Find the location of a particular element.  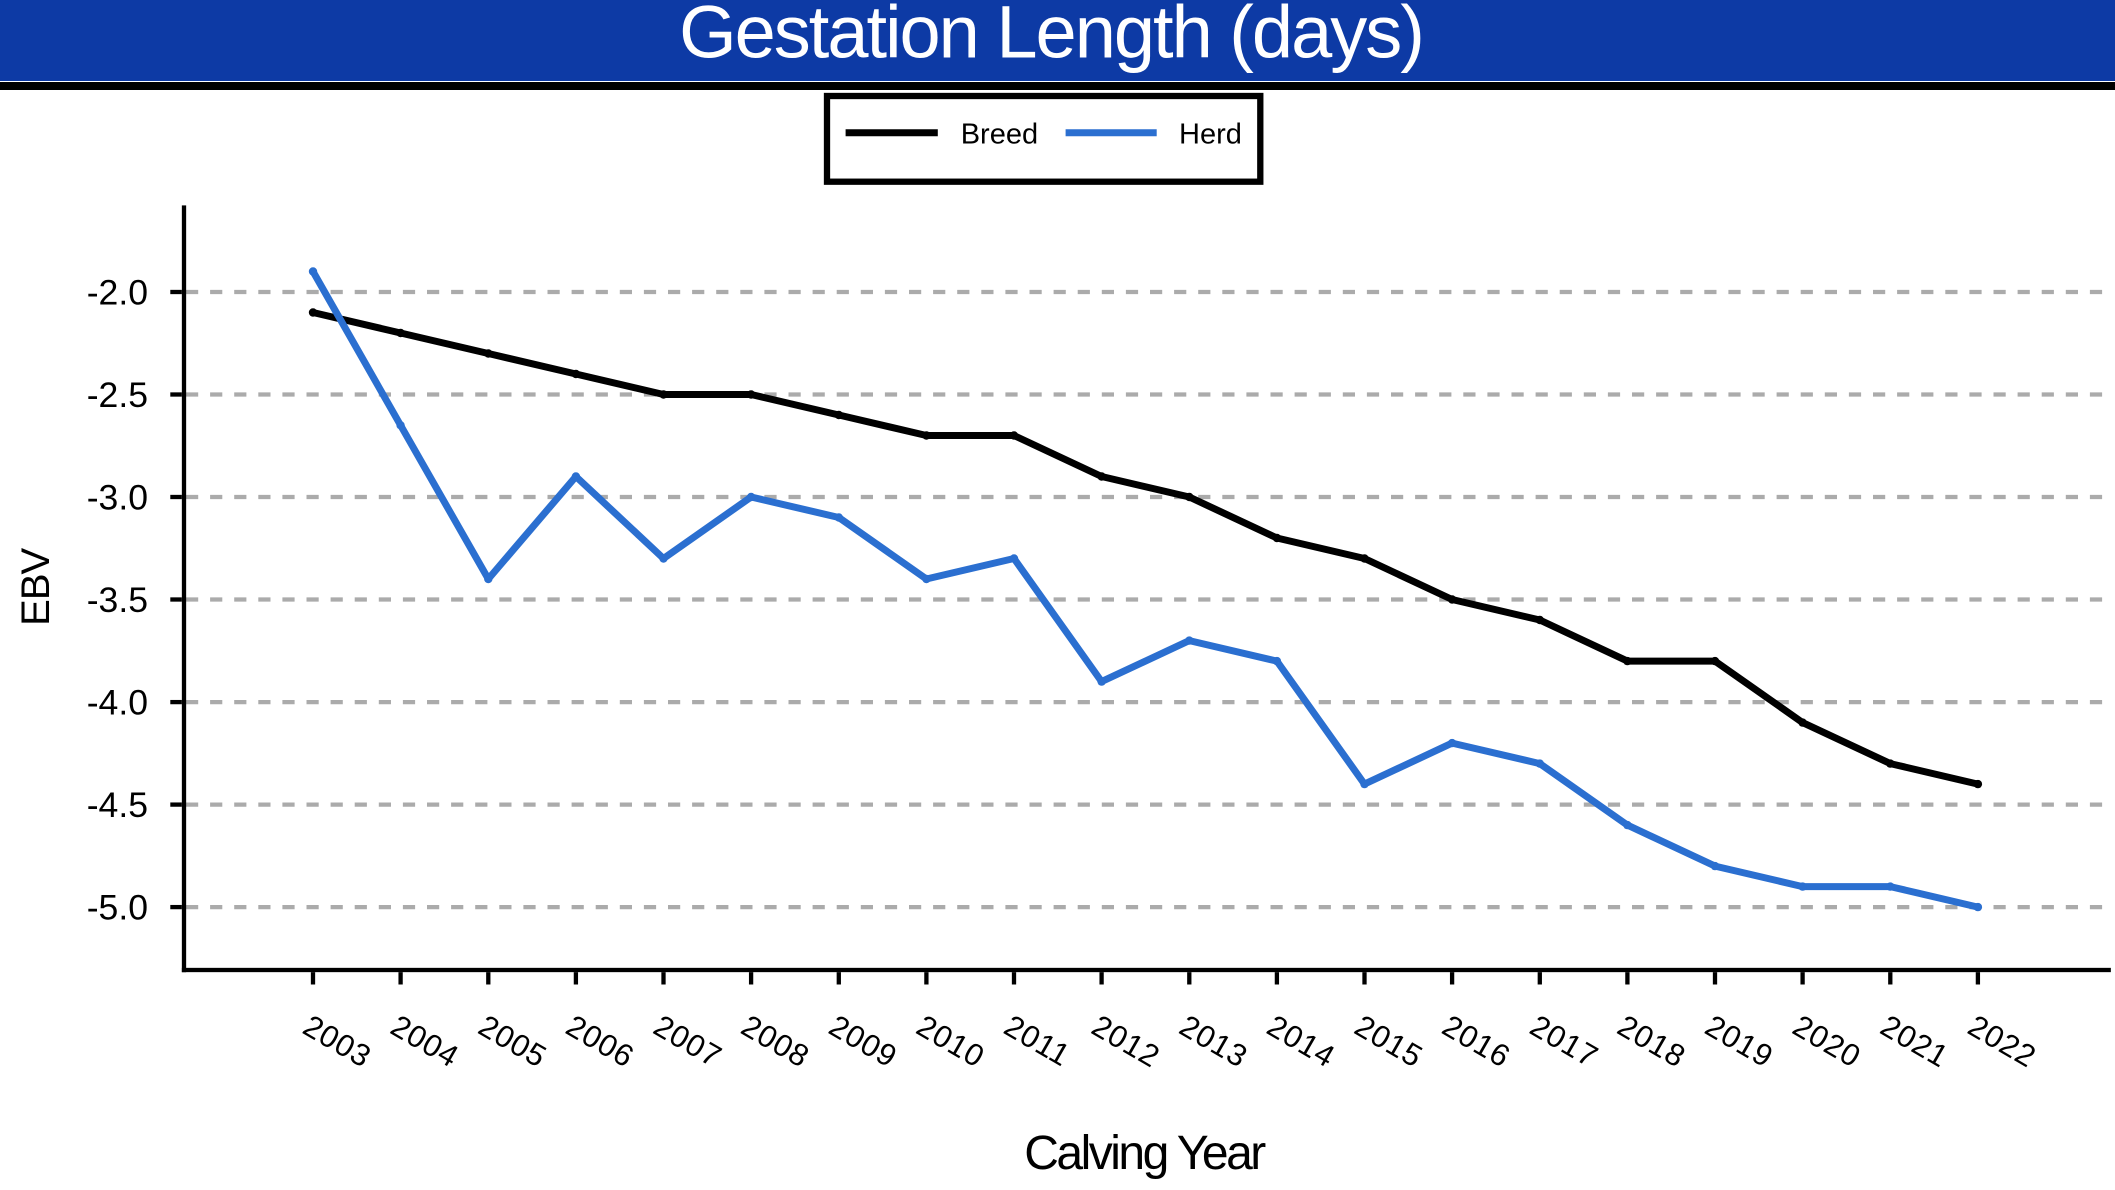

svg-text: -2.5 is located at coordinates (117, 395).